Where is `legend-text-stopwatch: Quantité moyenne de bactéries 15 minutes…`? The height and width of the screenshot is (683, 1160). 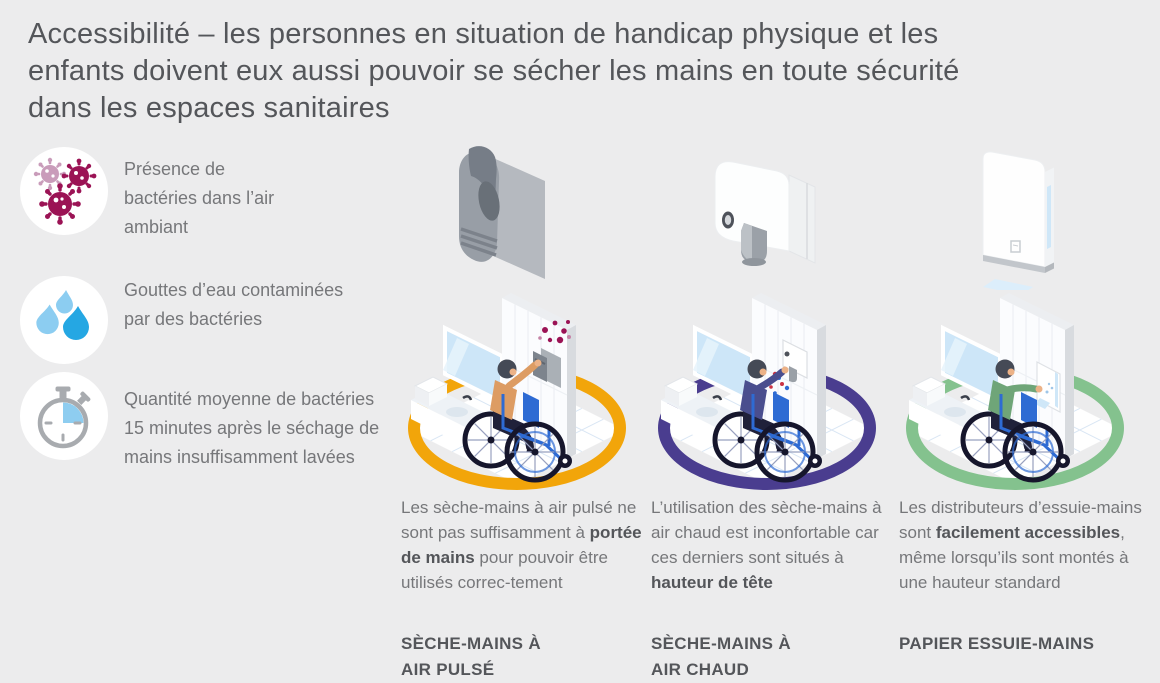 legend-text-stopwatch: Quantité moyenne de bactéries 15 minutes… is located at coordinates (252, 428).